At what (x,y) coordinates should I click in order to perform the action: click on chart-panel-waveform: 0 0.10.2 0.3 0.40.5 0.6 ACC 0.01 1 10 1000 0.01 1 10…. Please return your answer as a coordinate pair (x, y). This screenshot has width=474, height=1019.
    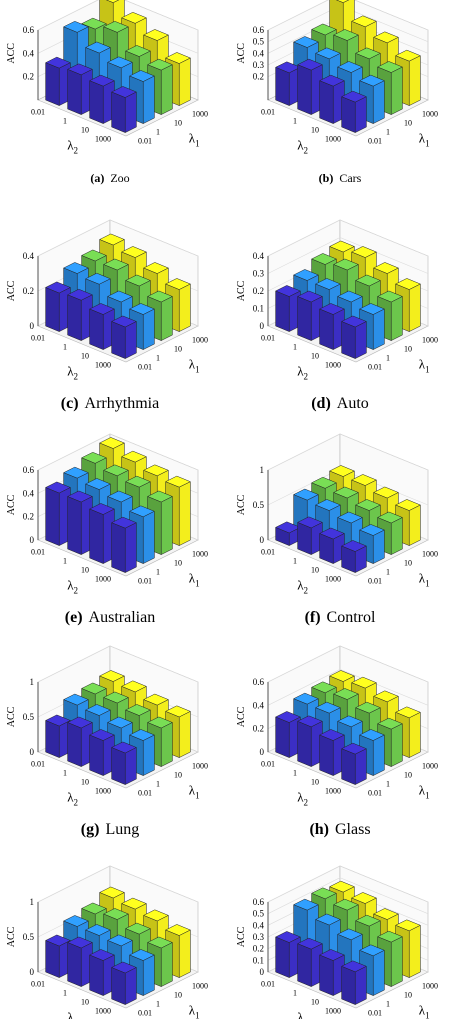
    Looking at the image, I should click on (337, 942).